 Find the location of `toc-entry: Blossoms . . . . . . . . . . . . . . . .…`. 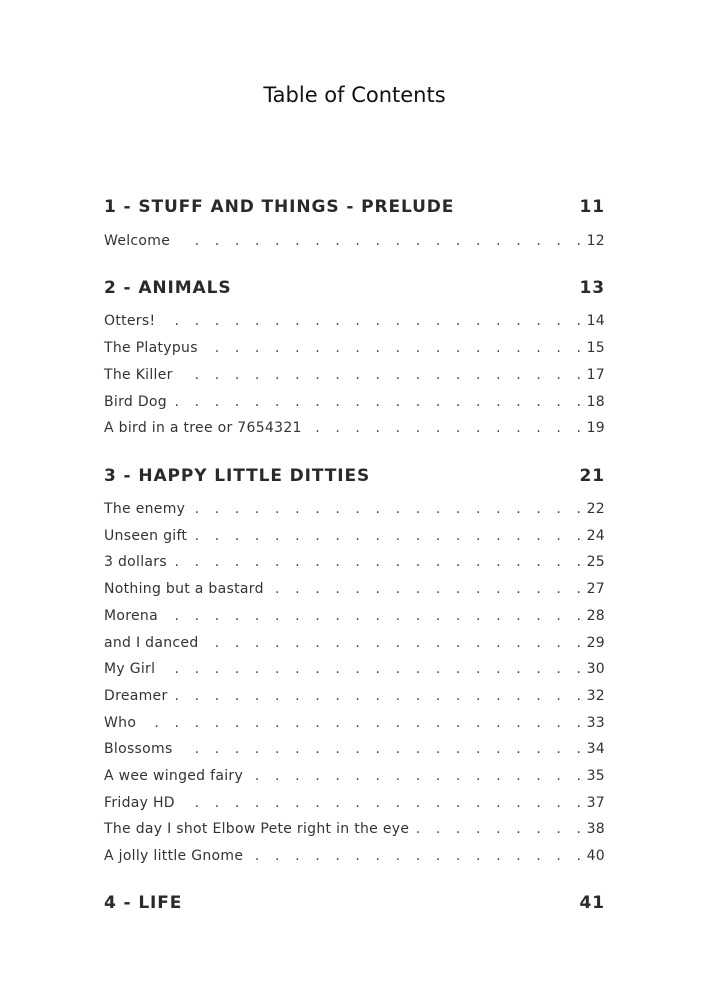

toc-entry: Blossoms . . . . . . . . . . . . . . . .… is located at coordinates (354, 749).